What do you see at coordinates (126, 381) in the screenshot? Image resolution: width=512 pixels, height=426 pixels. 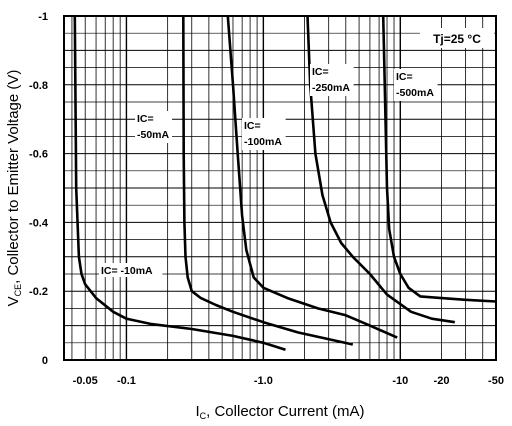 I see `x-tick-label: -0.1` at bounding box center [126, 381].